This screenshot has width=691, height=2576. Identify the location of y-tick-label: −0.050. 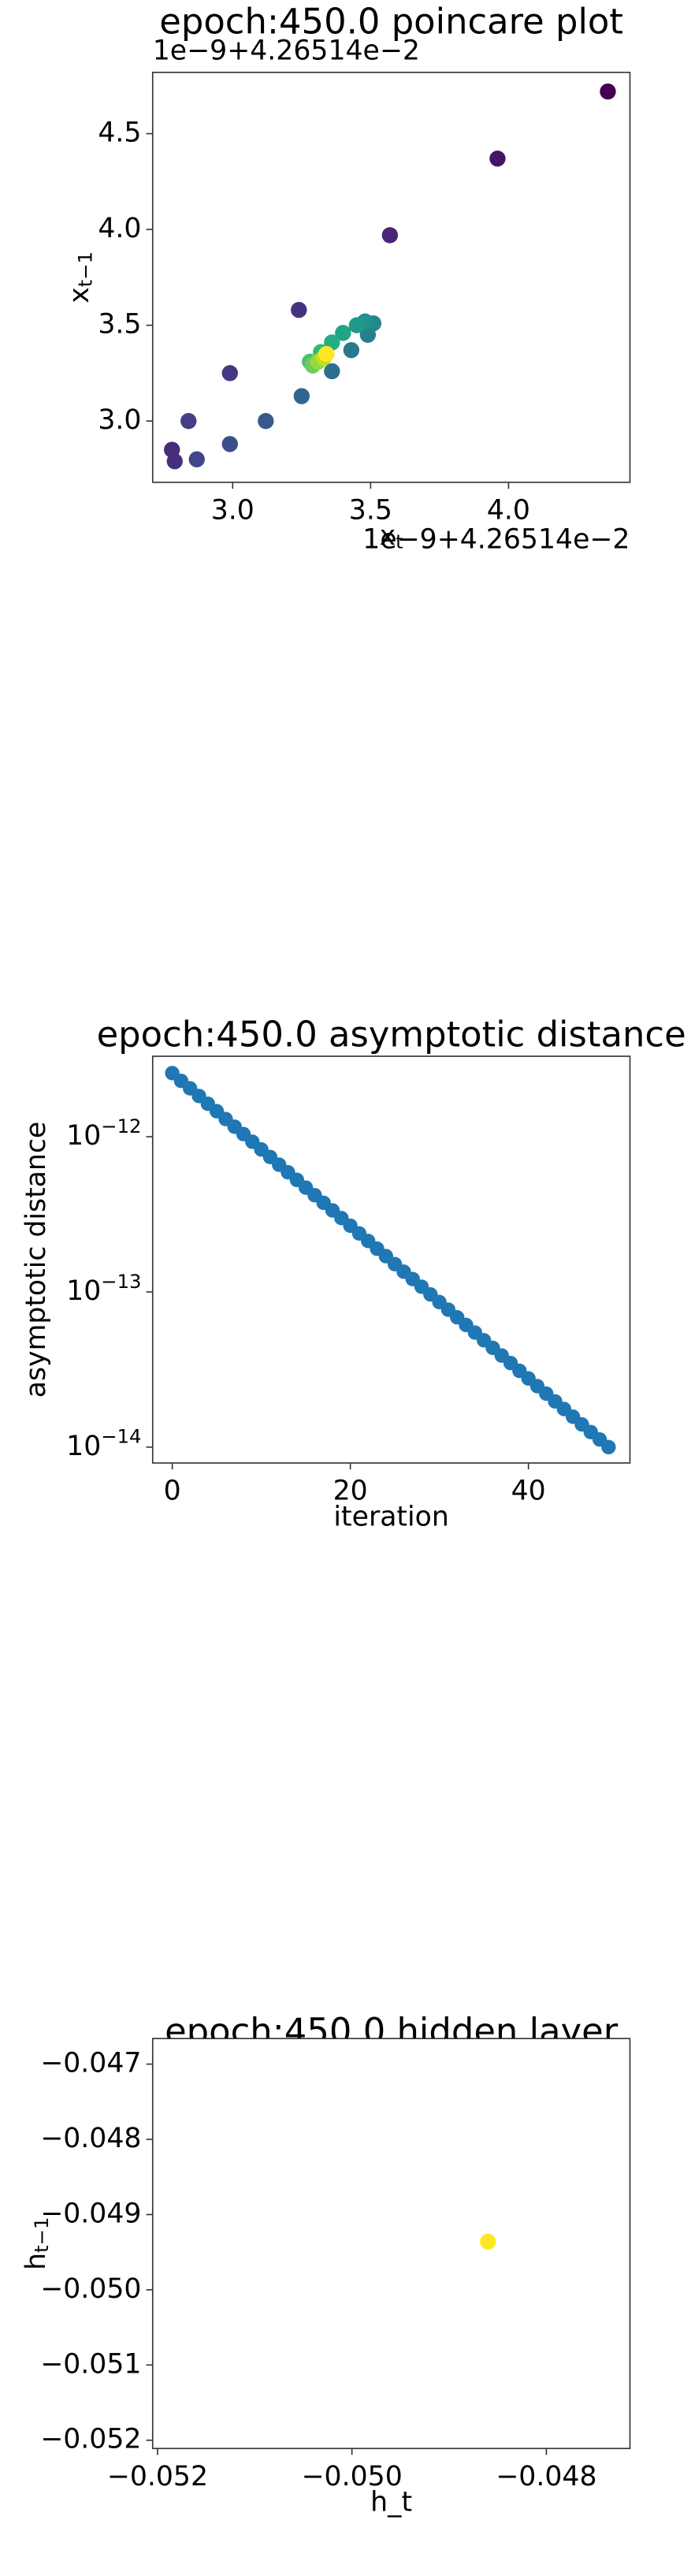
(90, 2289).